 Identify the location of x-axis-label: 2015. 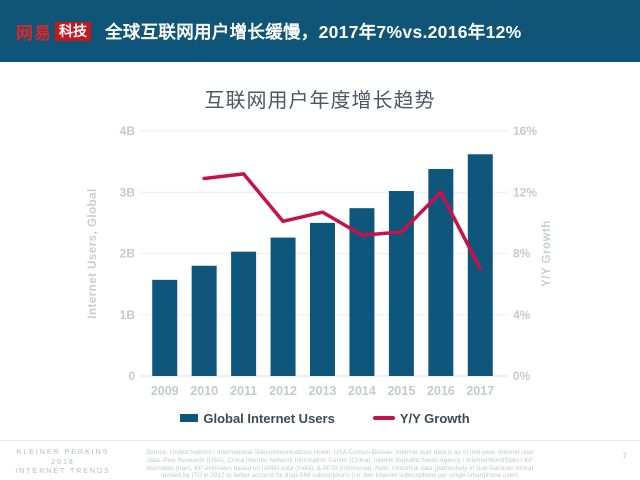
(401, 391).